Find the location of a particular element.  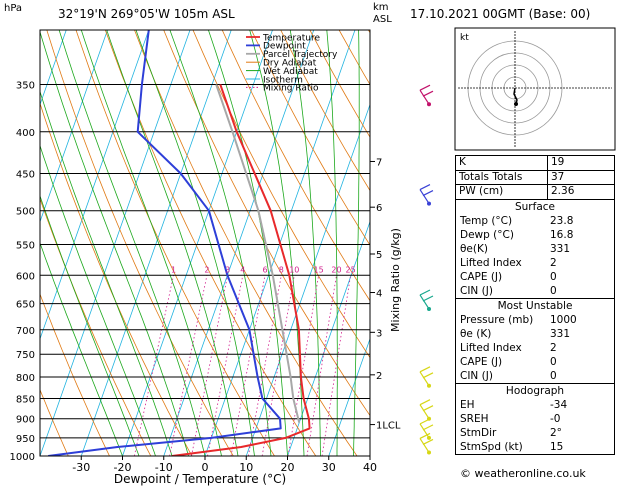

param-row: EH -34 is located at coordinates (535, 405).